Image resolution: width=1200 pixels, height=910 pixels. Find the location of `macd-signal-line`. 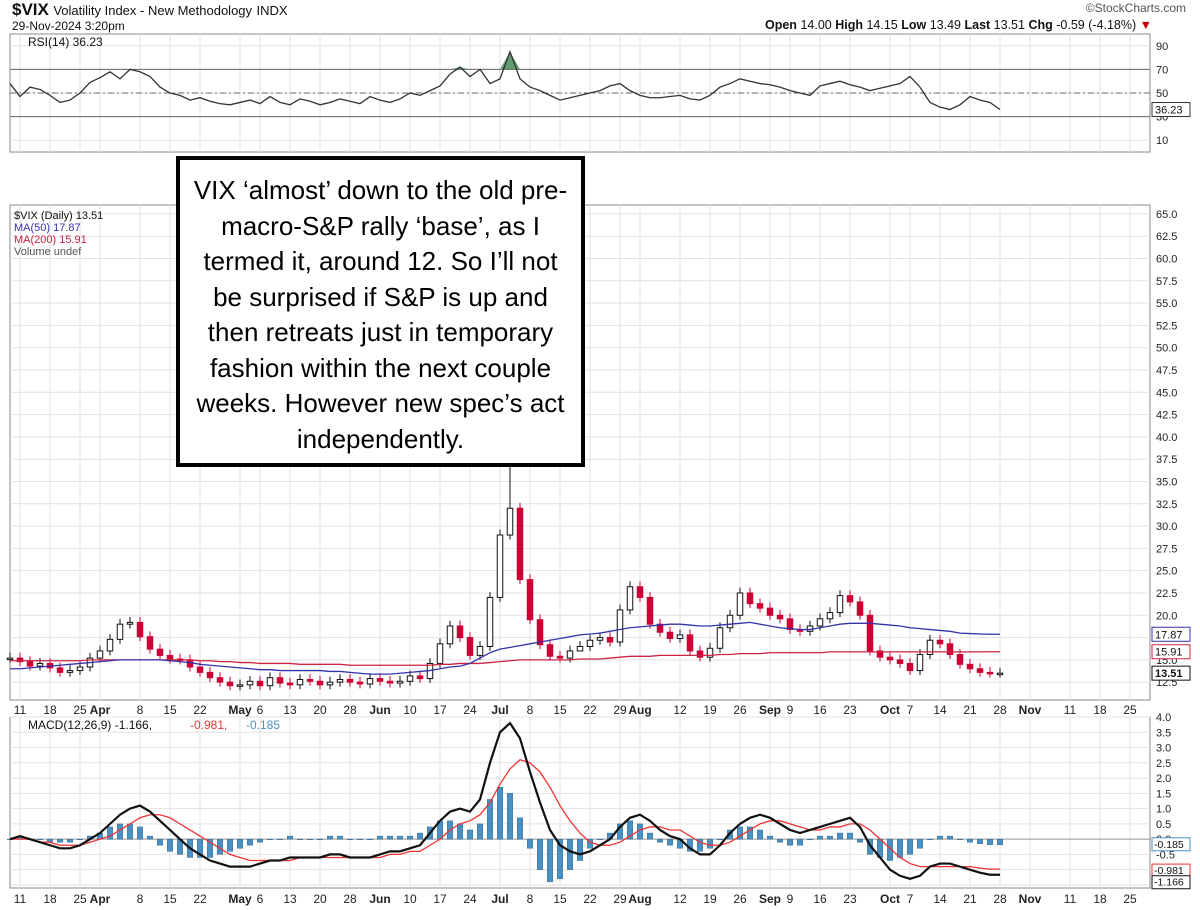

macd-signal-line is located at coordinates (505, 814).